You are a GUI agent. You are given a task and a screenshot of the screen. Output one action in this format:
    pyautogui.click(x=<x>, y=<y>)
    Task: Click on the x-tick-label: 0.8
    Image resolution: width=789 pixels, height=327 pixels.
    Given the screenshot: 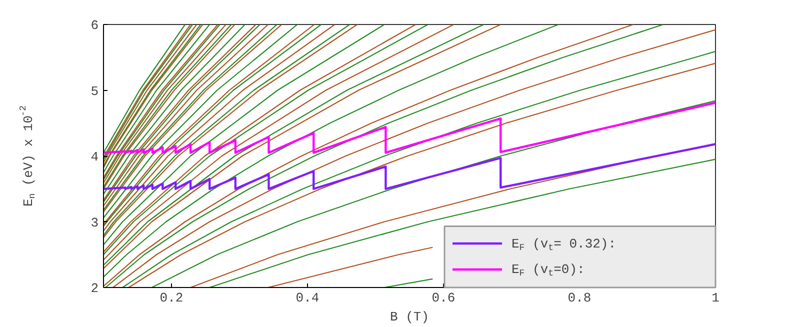 What is the action you would take?
    pyautogui.click(x=580, y=298)
    